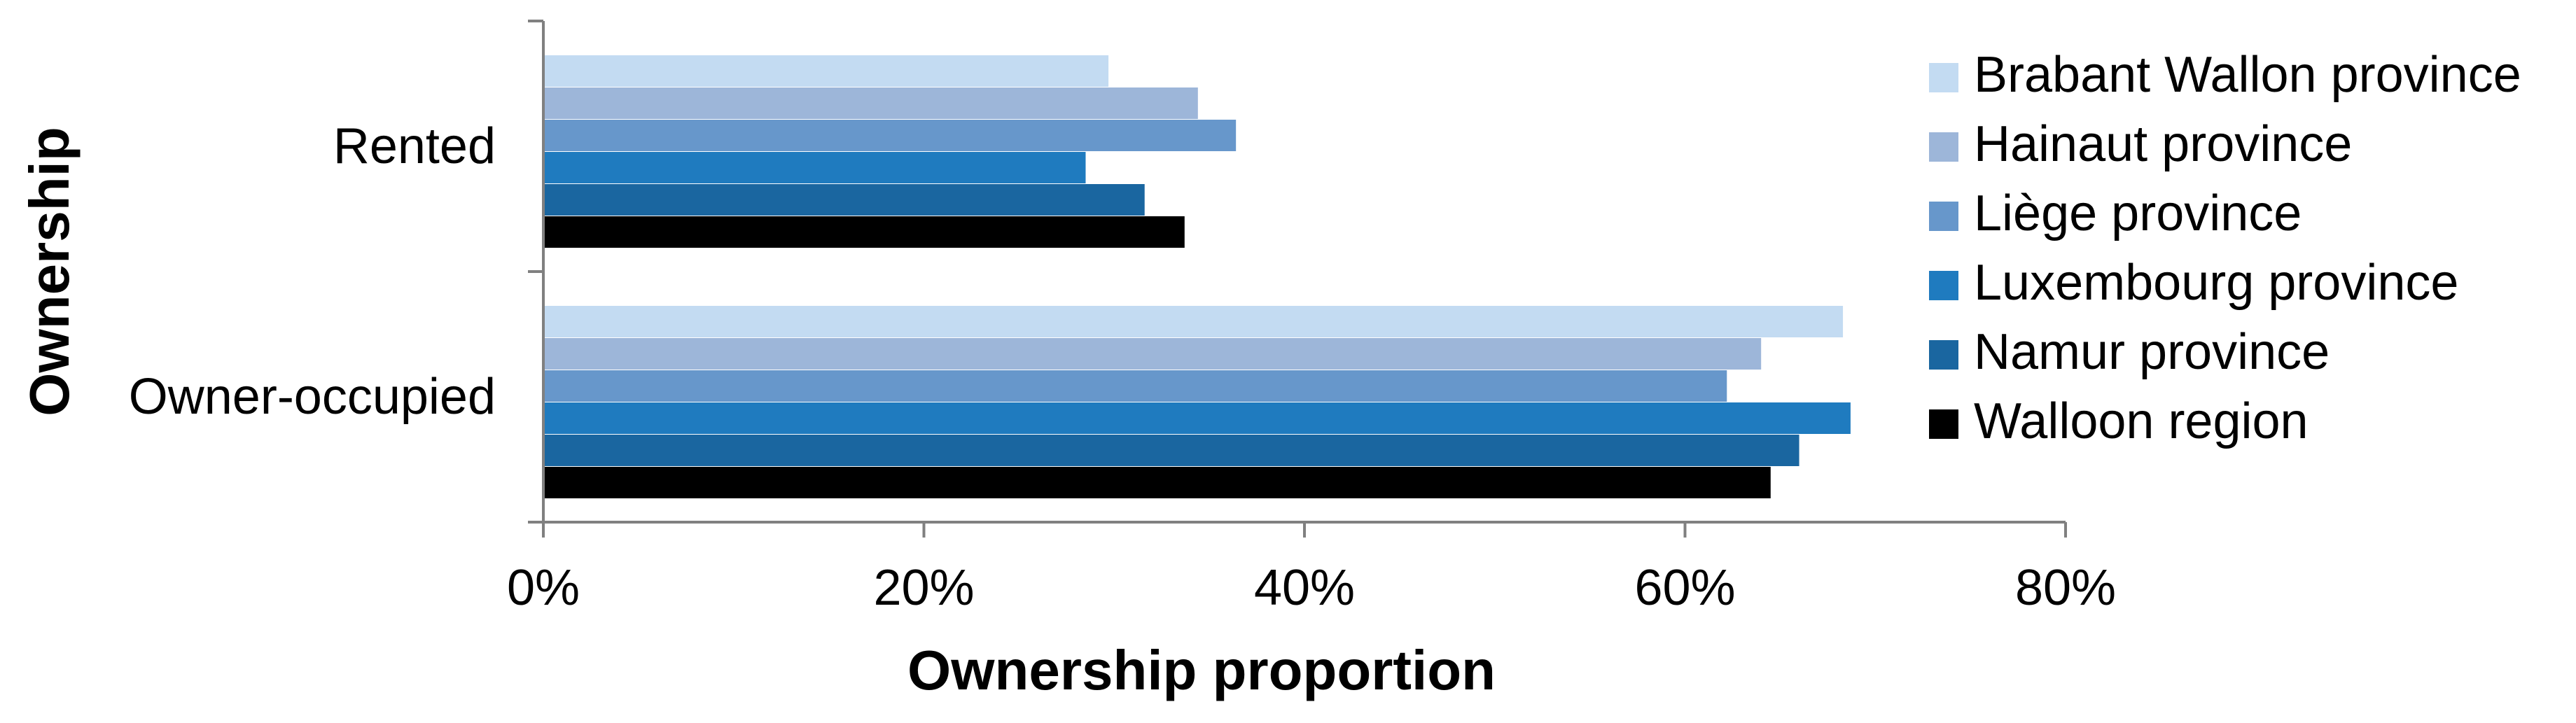 The image size is (2576, 723). What do you see at coordinates (2141, 421) in the screenshot?
I see `legend-label: Walloon region` at bounding box center [2141, 421].